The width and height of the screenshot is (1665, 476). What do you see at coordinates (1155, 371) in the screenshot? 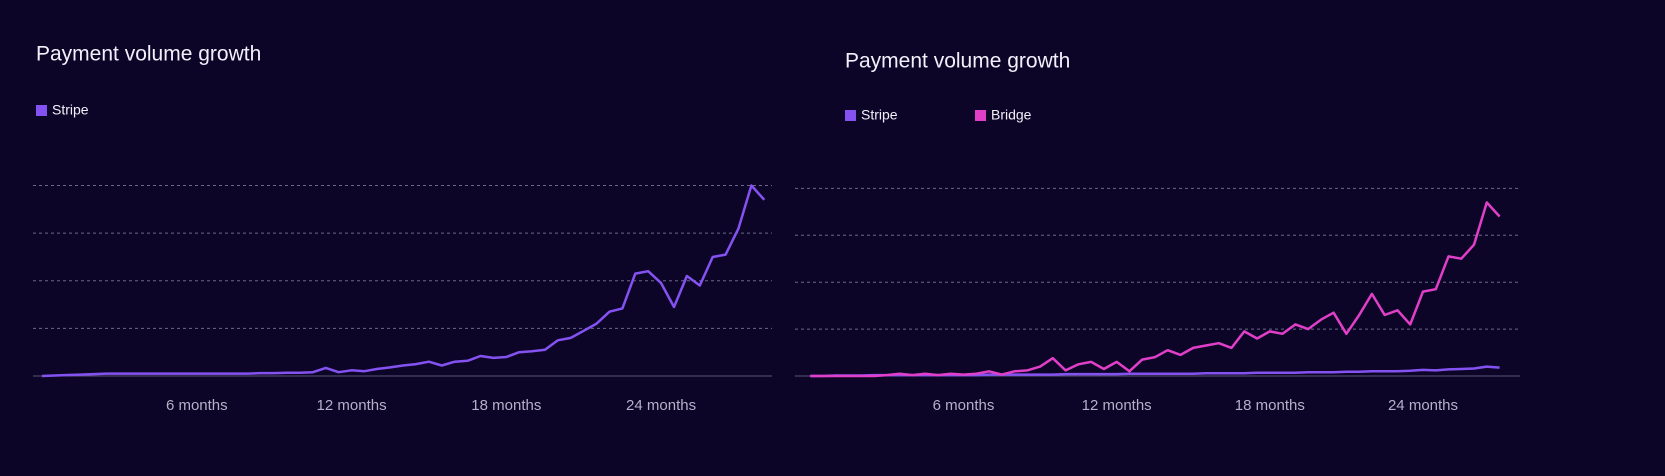
I see `series-line` at bounding box center [1155, 371].